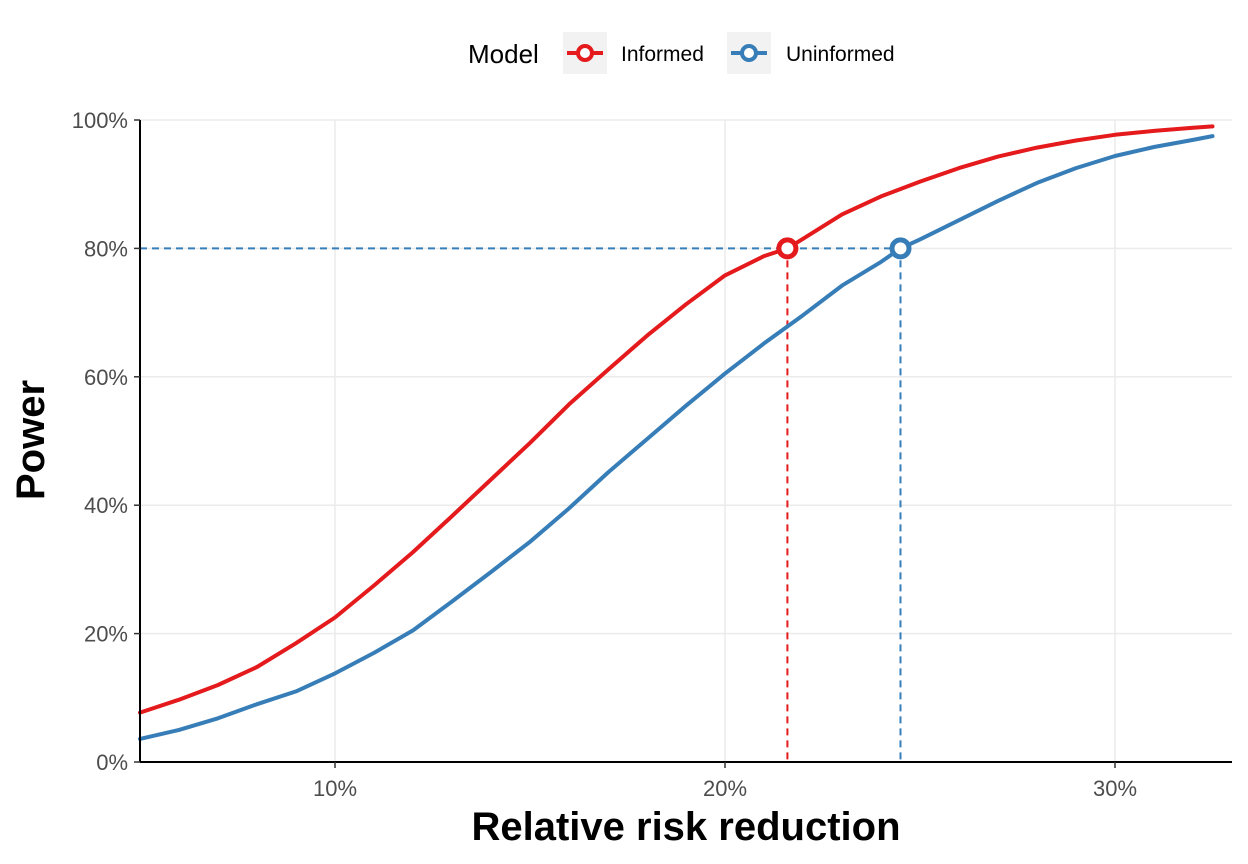 The image size is (1248, 864). Describe the element at coordinates (106, 634) in the screenshot. I see `y-tick-label: 20%` at that location.